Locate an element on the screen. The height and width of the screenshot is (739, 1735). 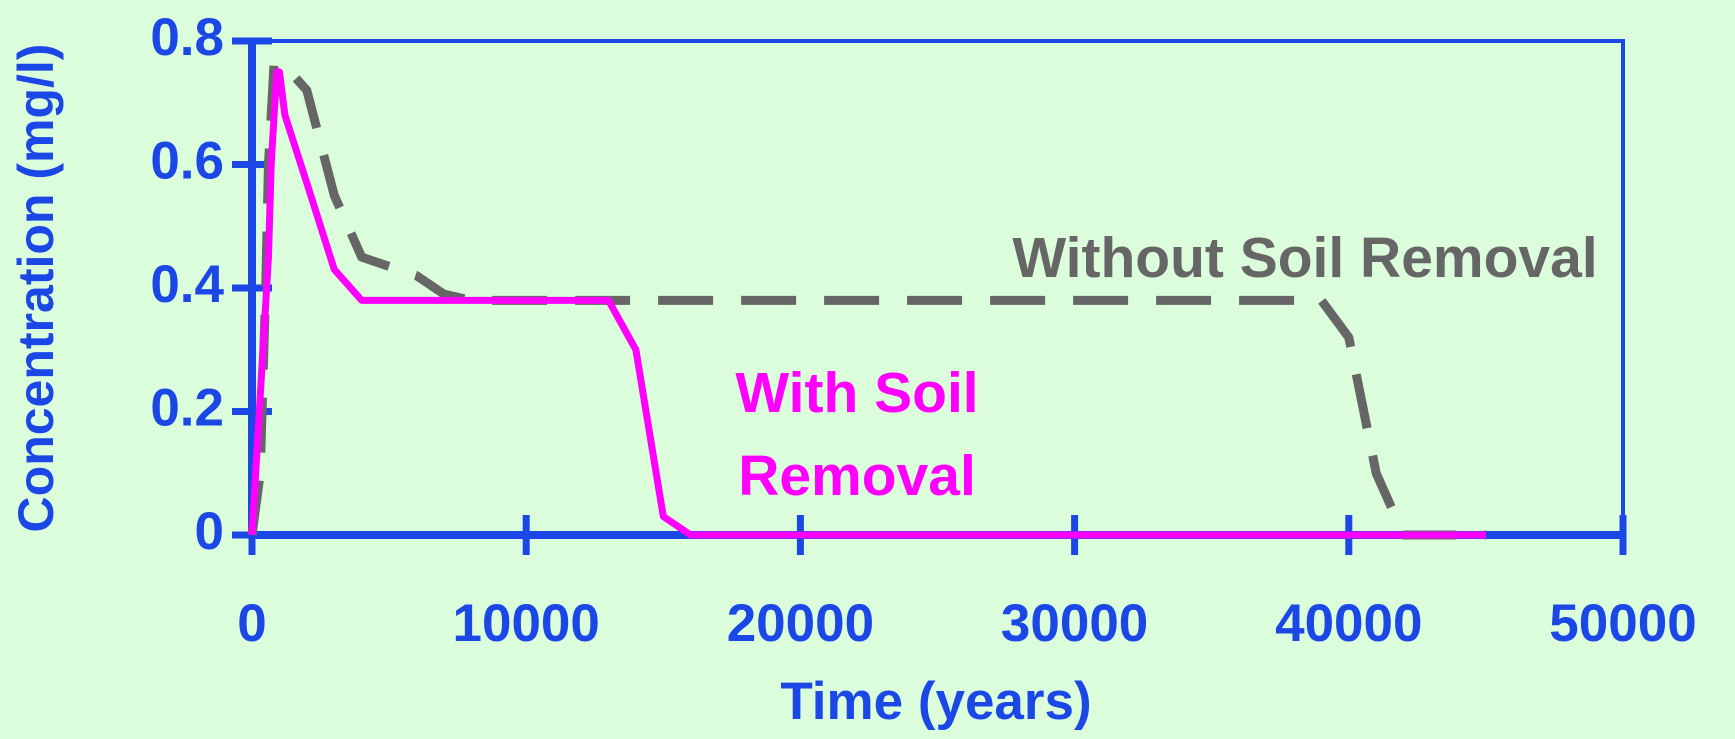
annotation-line: Without Soil Removal is located at coordinates (1304, 258).